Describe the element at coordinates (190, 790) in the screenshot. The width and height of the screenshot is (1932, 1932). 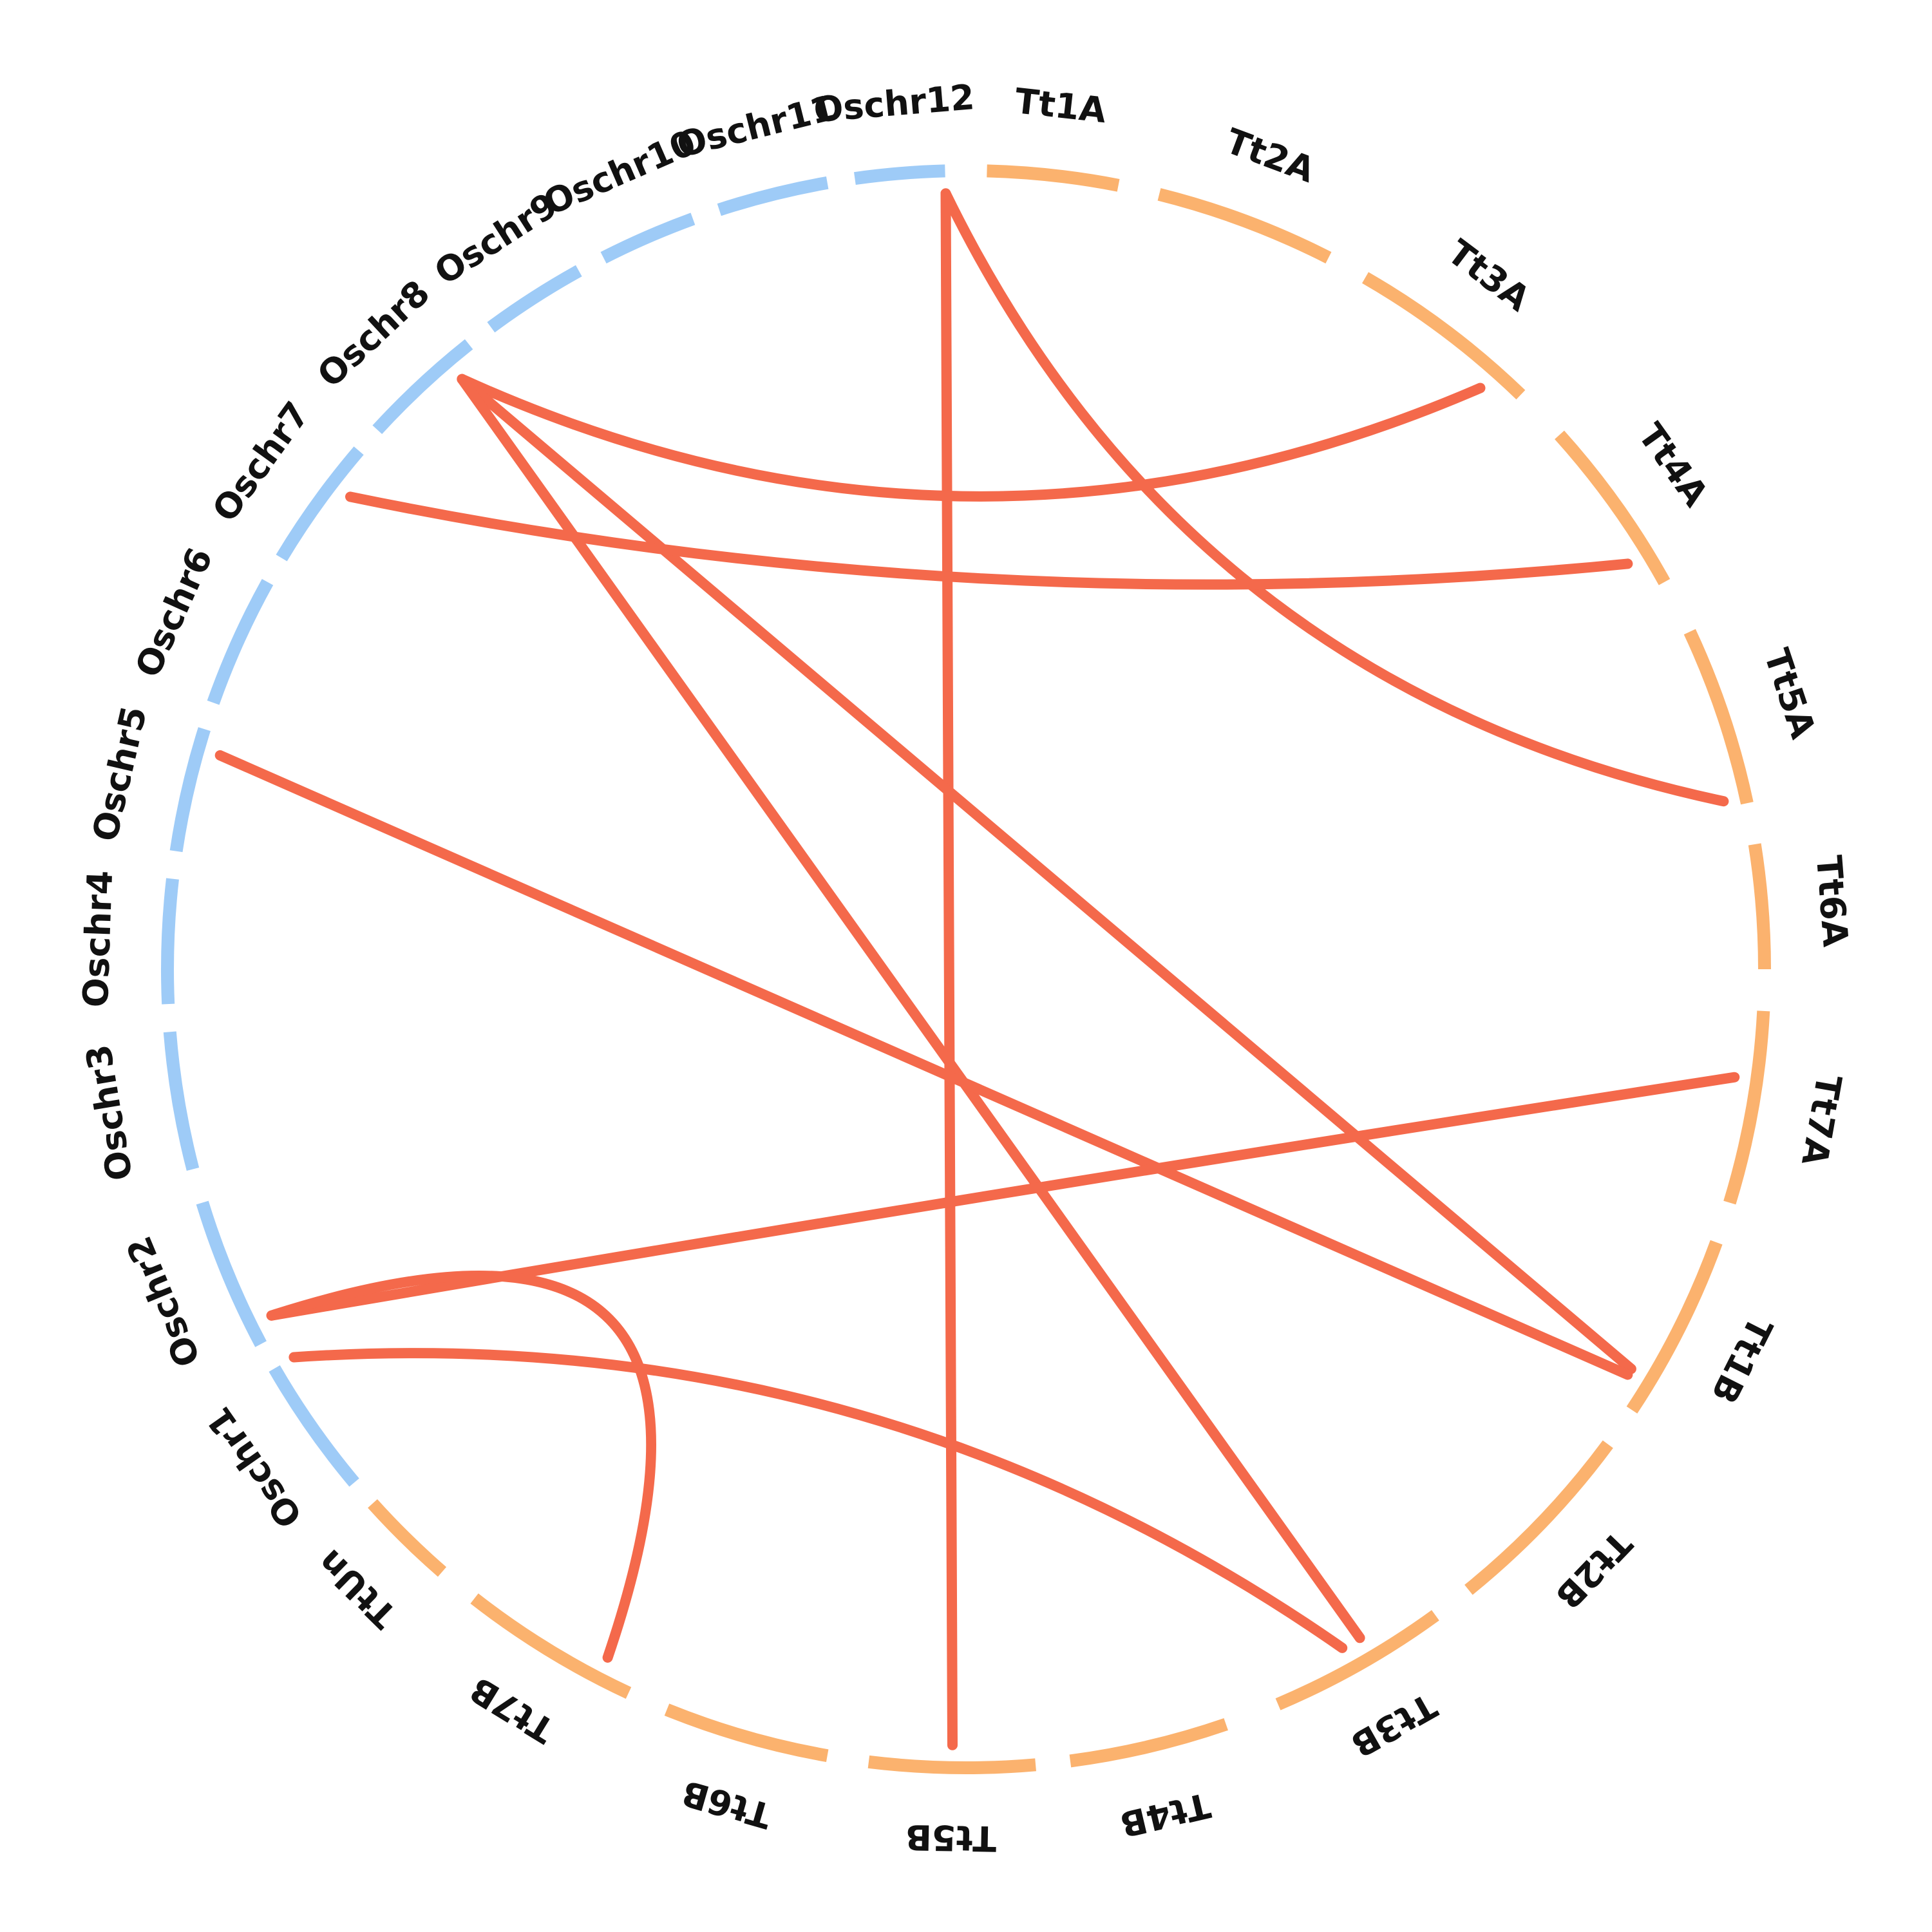
I see `segment-oschr5` at that location.